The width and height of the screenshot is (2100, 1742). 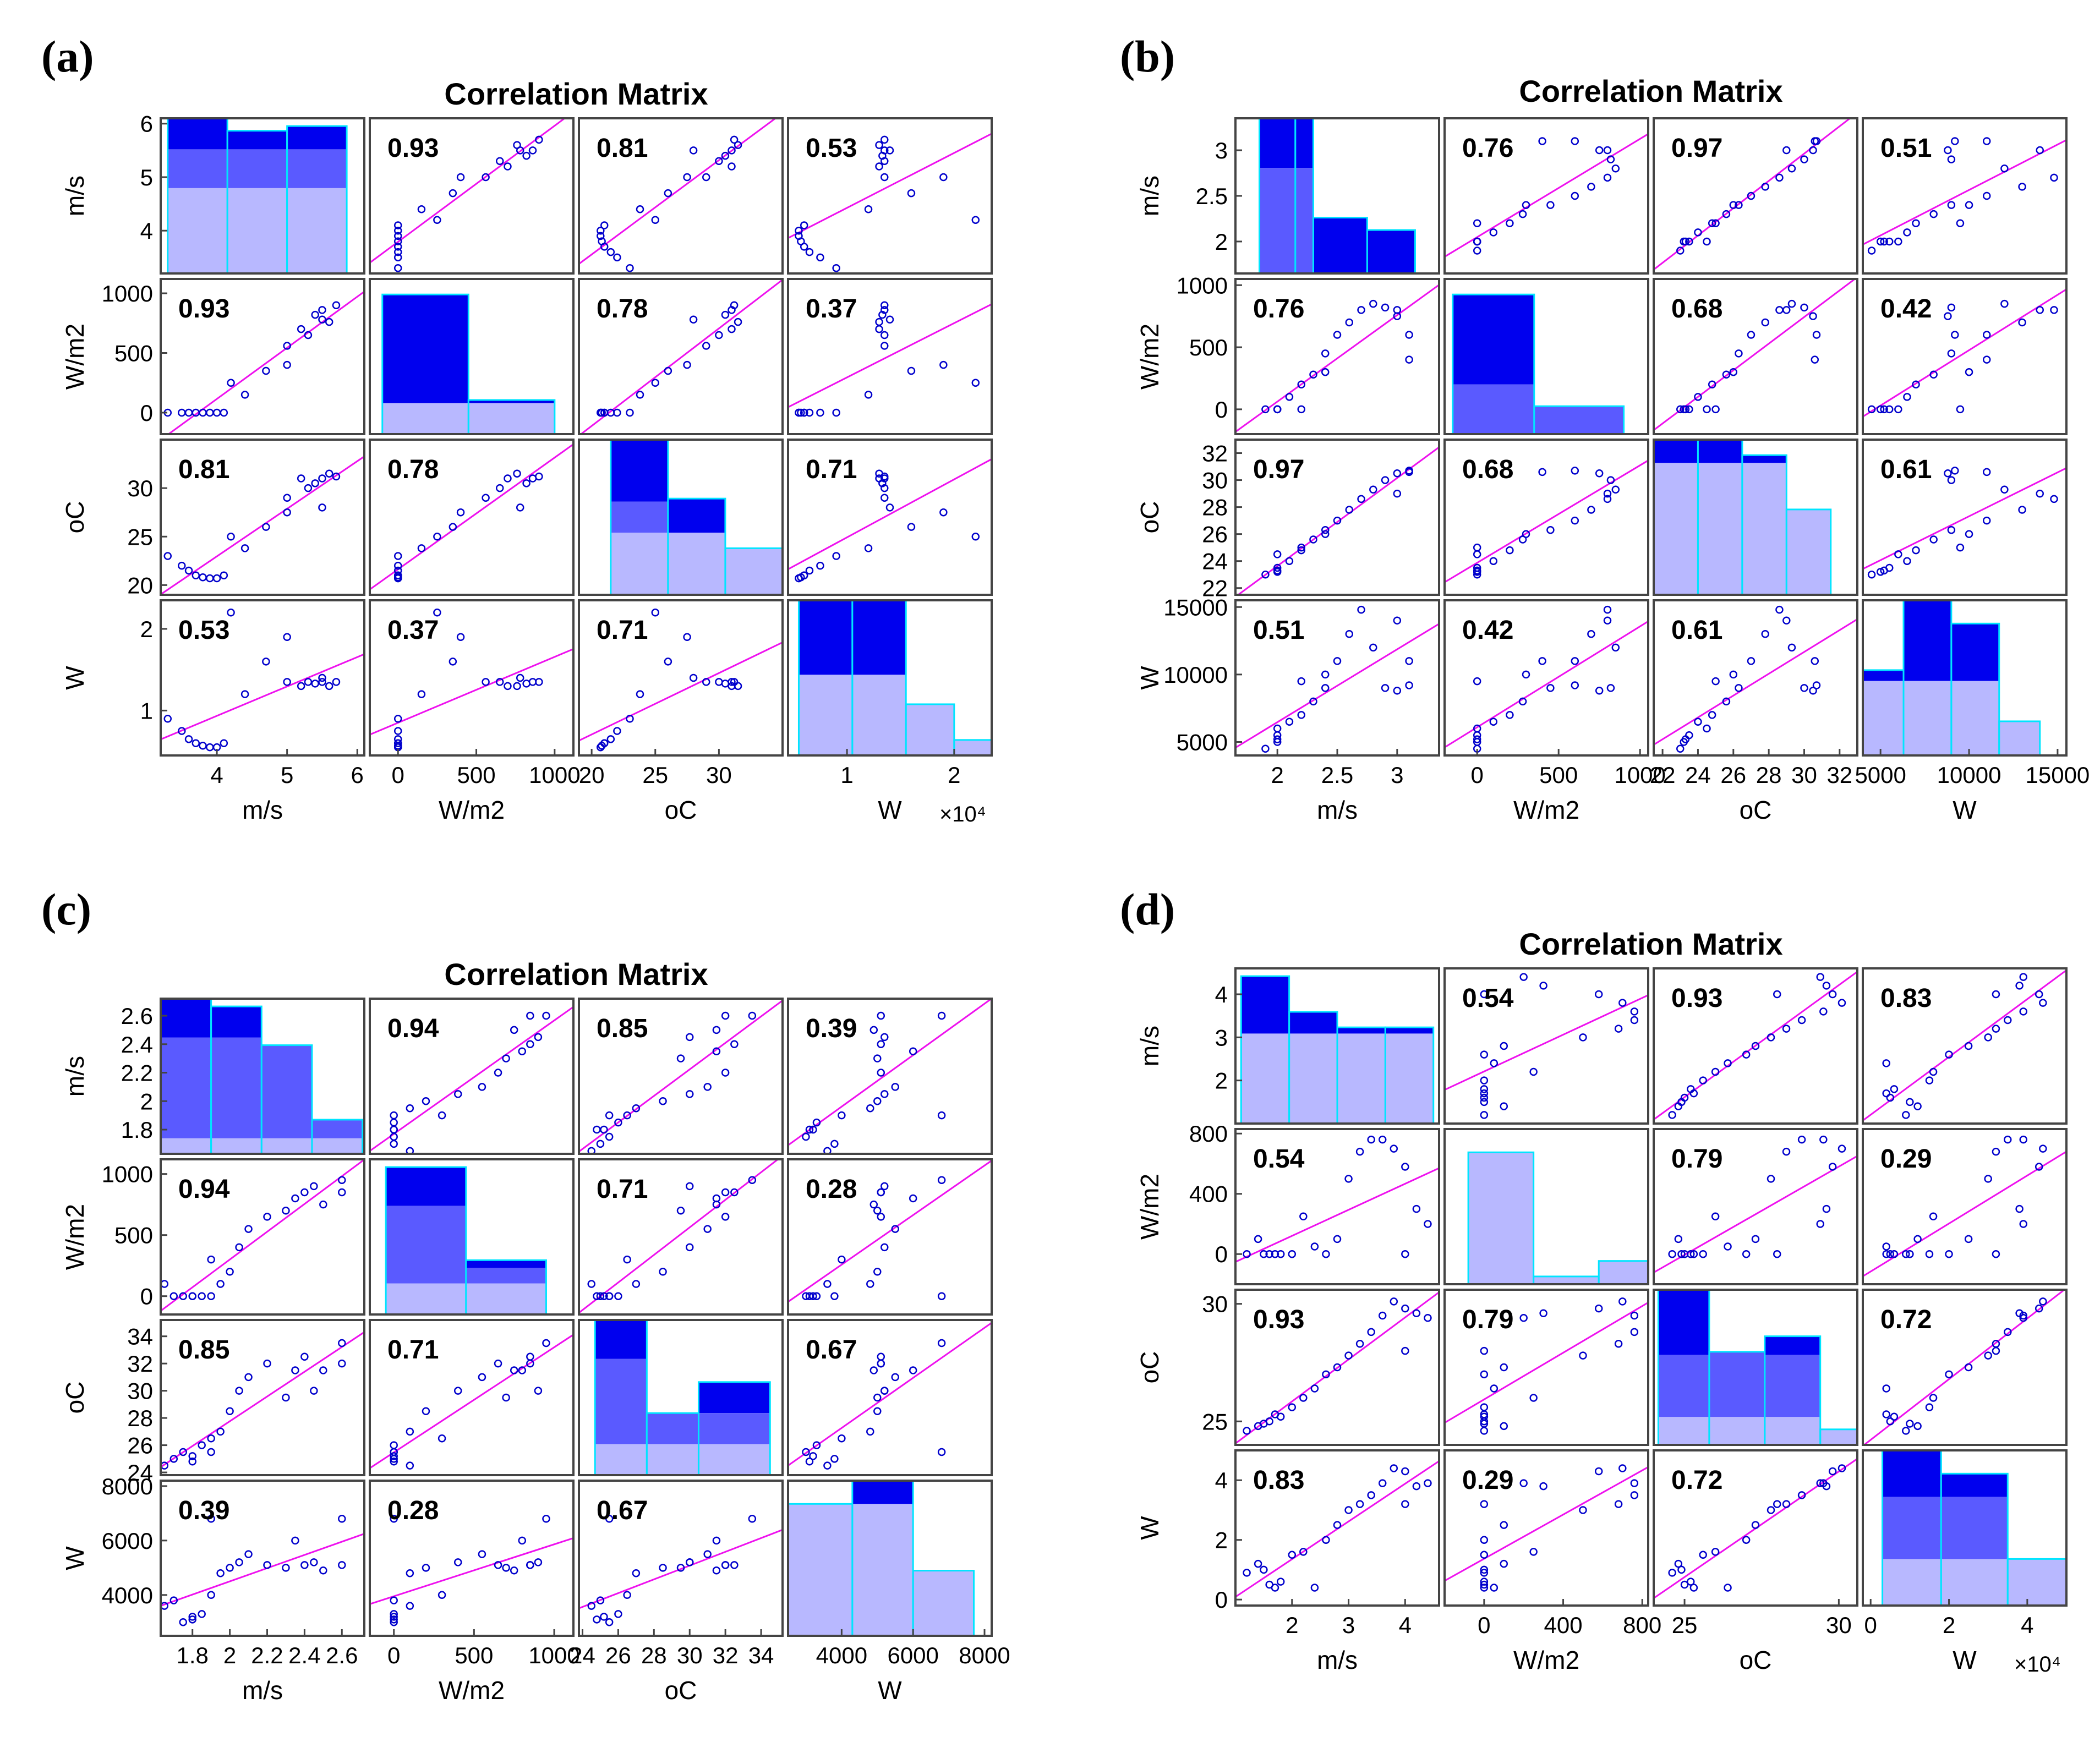 What do you see at coordinates (1278, 1481) in the screenshot?
I see `correlation-coefficient: 0.83` at bounding box center [1278, 1481].